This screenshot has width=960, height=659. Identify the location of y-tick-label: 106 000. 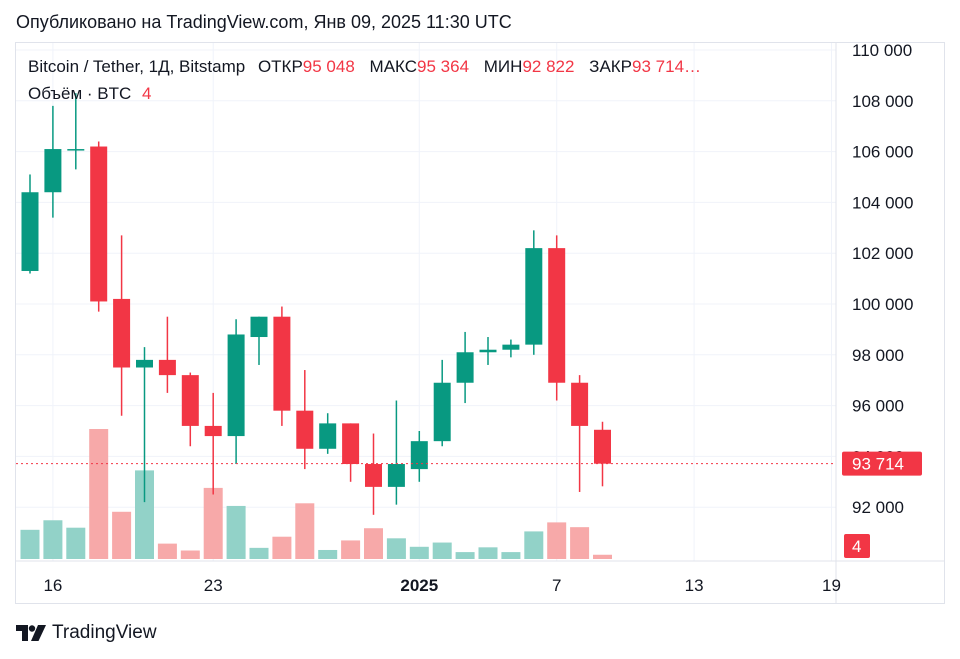
(882, 152).